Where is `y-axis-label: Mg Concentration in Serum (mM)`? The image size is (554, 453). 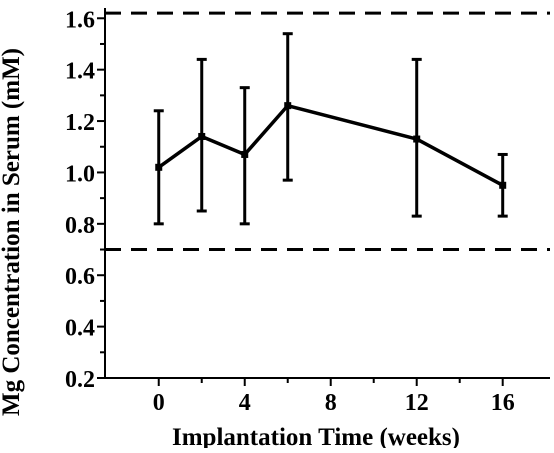 y-axis-label: Mg Concentration in Serum (mM) is located at coordinates (12, 232).